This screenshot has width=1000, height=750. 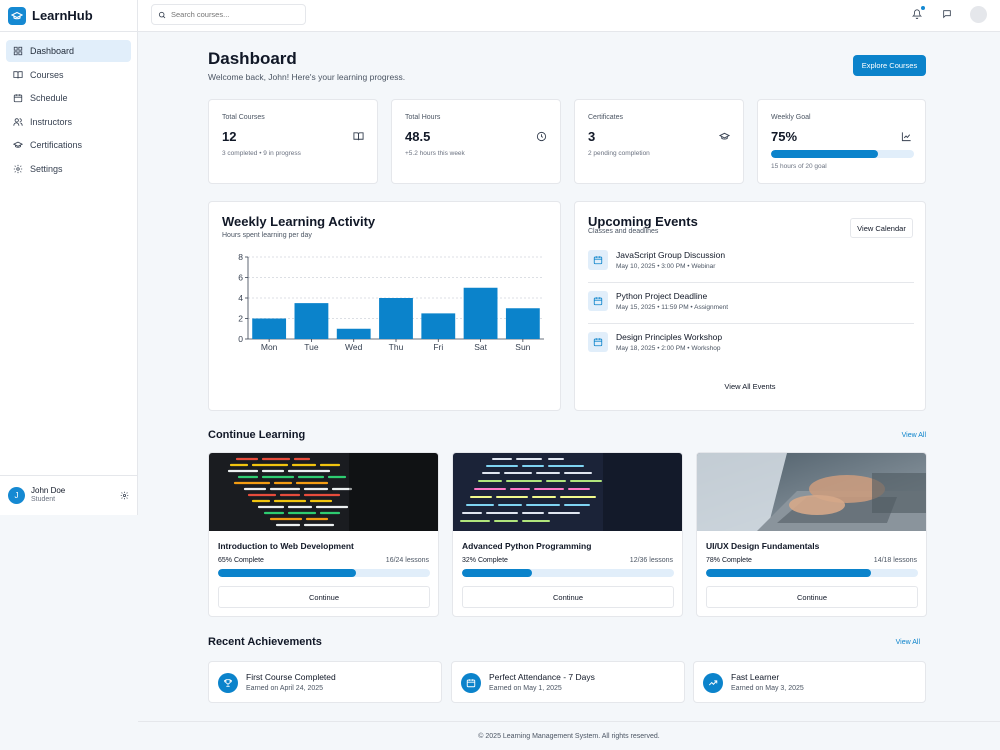 What do you see at coordinates (592, 136) in the screenshot?
I see `stat-value: 3` at bounding box center [592, 136].